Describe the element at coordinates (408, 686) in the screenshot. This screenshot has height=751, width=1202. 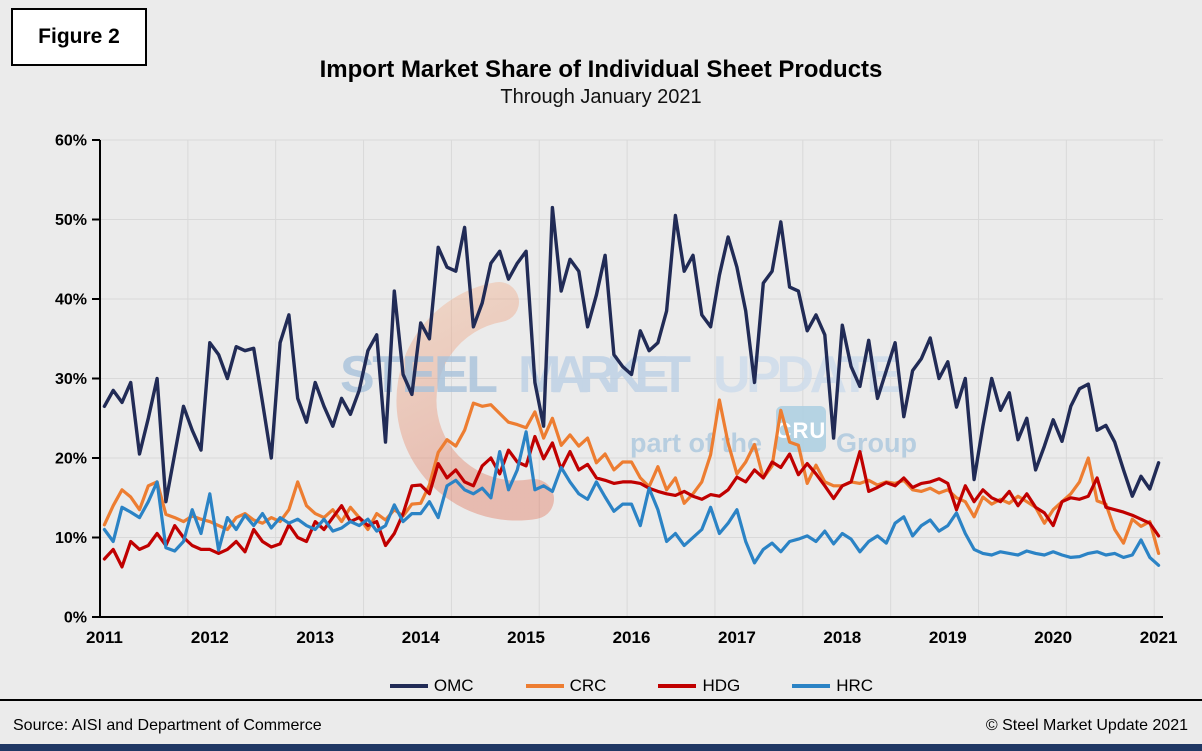
I see `omc-line-swatch-icon` at that location.